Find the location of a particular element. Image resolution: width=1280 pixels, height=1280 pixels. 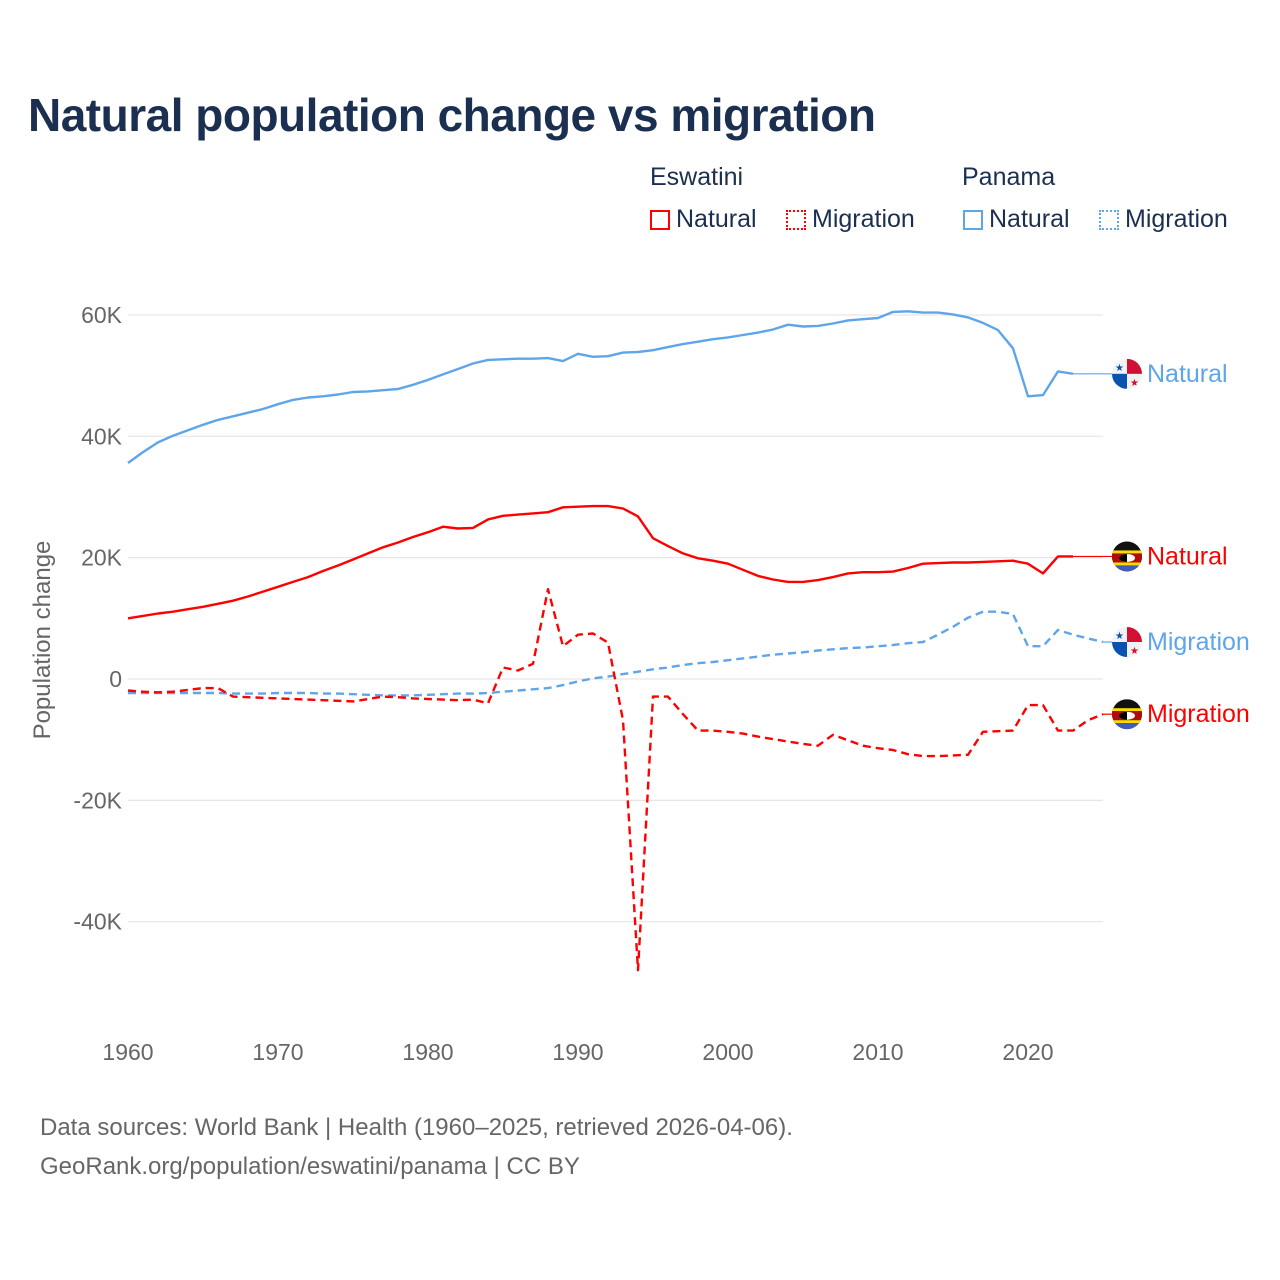

legend-item-panama-migration: Migration is located at coordinates (1163, 219).